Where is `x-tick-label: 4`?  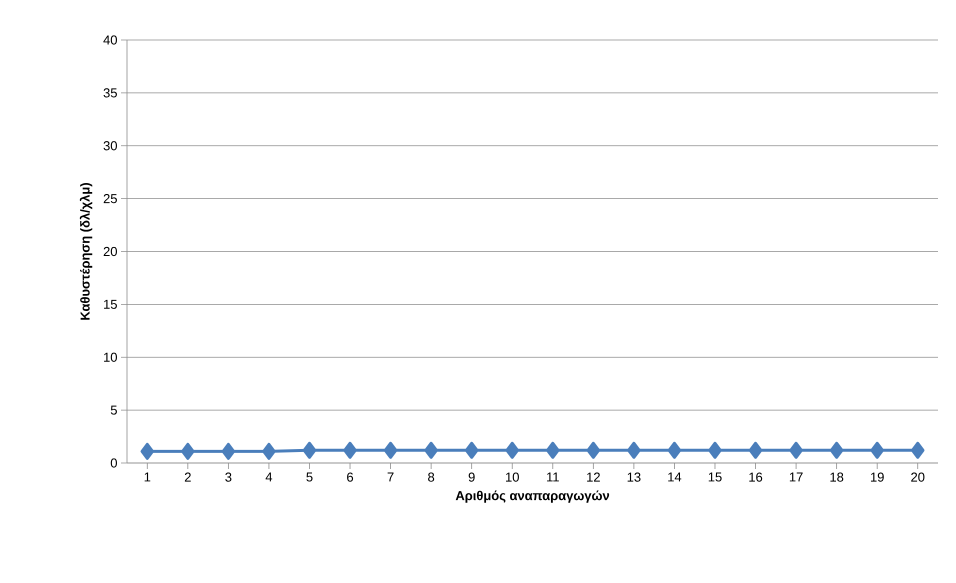 x-tick-label: 4 is located at coordinates (269, 477).